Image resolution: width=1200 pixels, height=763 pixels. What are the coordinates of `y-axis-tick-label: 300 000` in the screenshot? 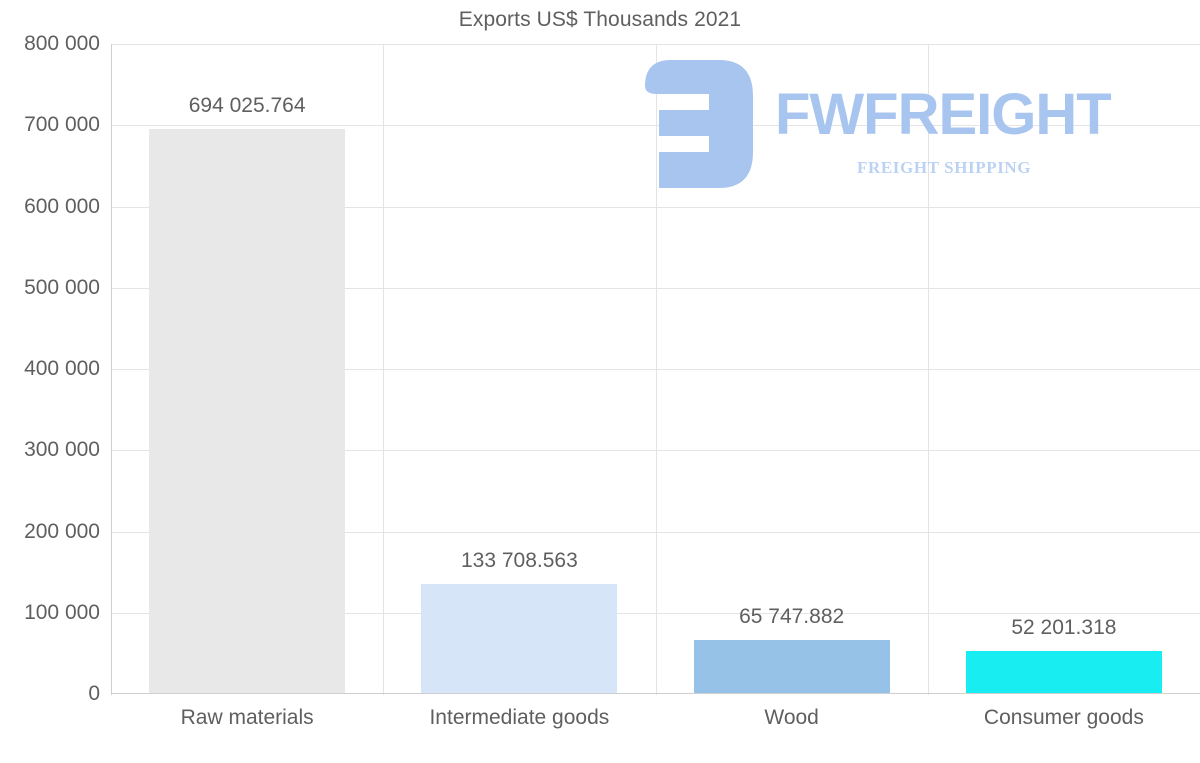 It's located at (62, 450).